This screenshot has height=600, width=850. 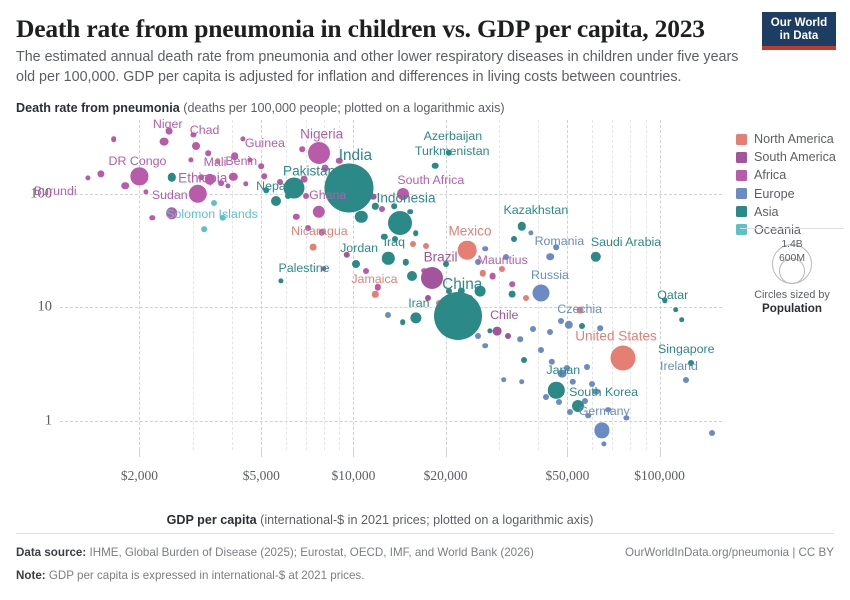 I want to click on data-point-czechia, so click(x=568, y=325).